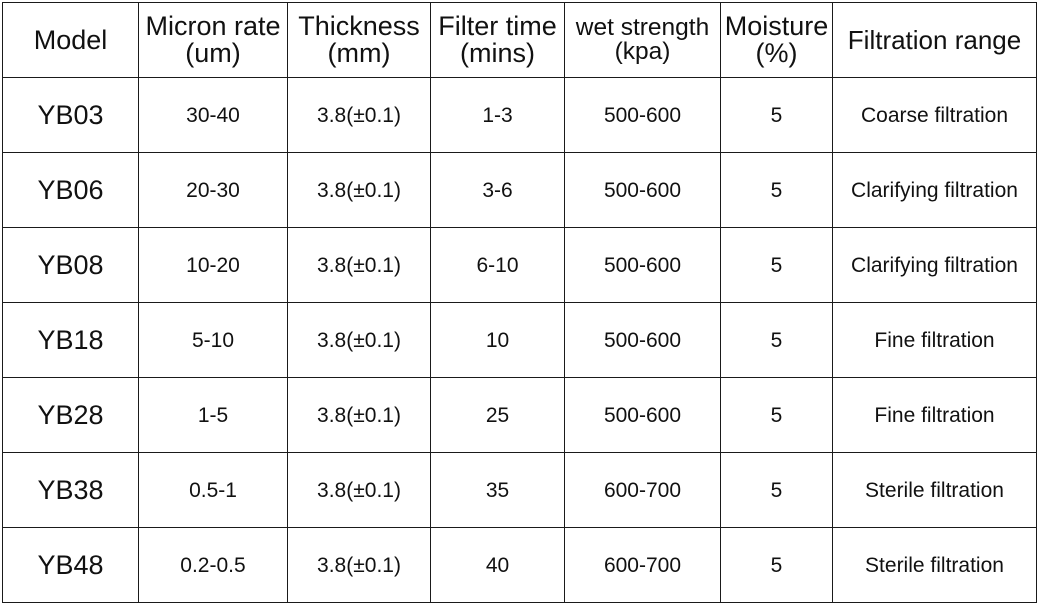  I want to click on cell-filter-time: 3-6, so click(497, 190).